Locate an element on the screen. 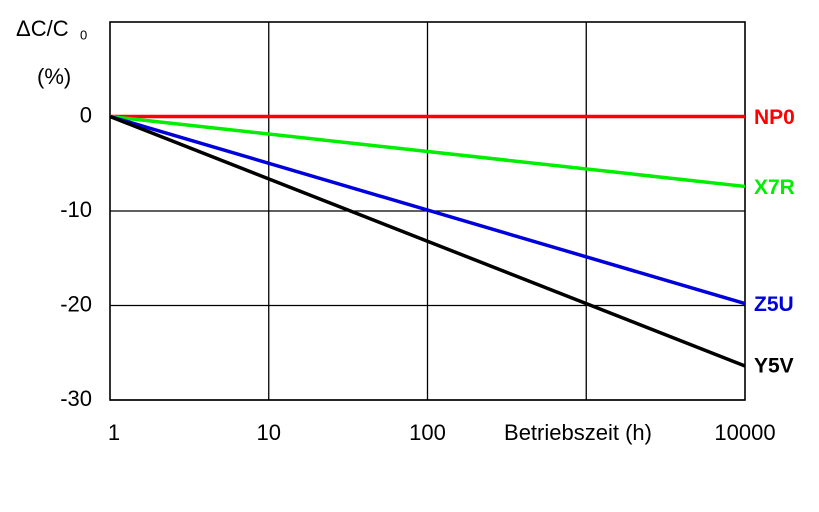 Image resolution: width=819 pixels, height=512 pixels. x-tick-label: 100 is located at coordinates (427, 432).